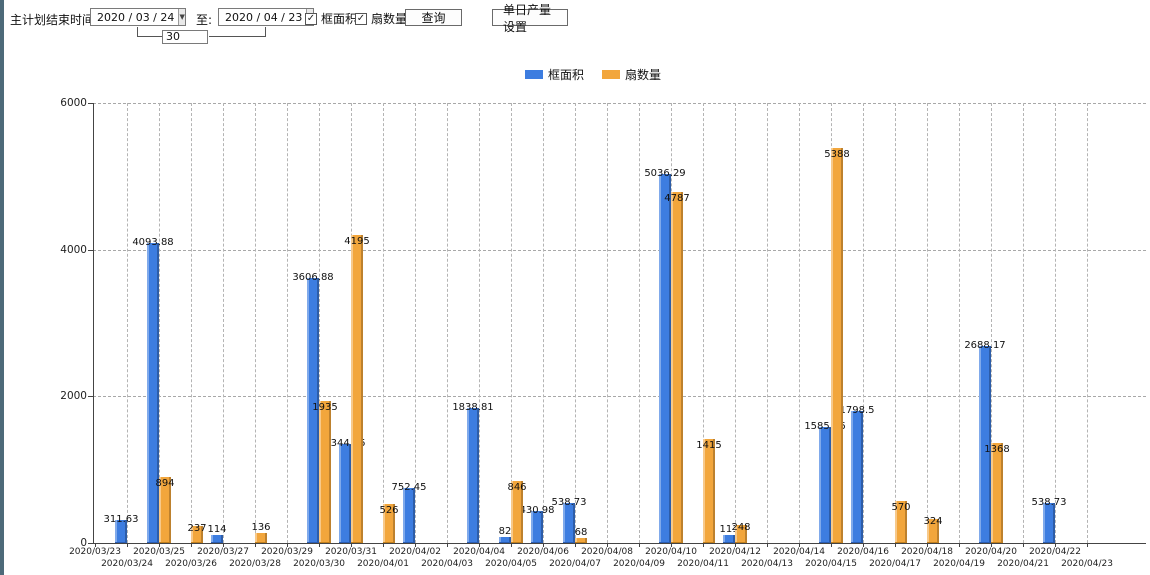 This screenshot has width=1150, height=575. I want to click on plan-end-time-label: 主计划结束时间:, so click(54, 20).